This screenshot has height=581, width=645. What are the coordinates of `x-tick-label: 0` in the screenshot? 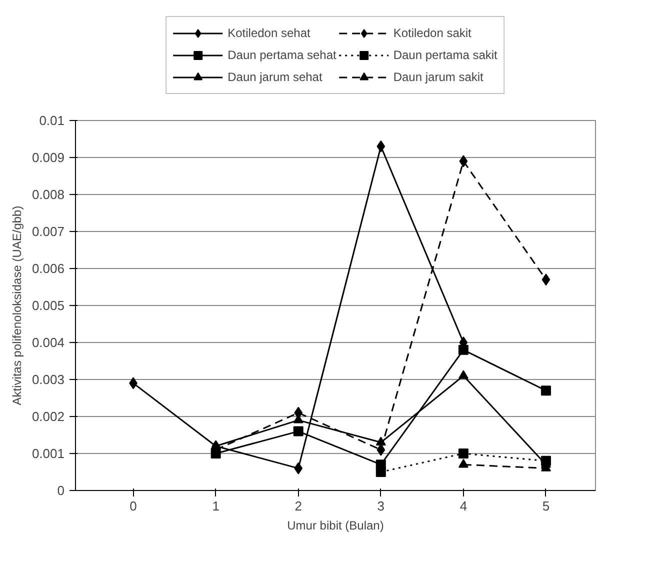 It's located at (133, 506).